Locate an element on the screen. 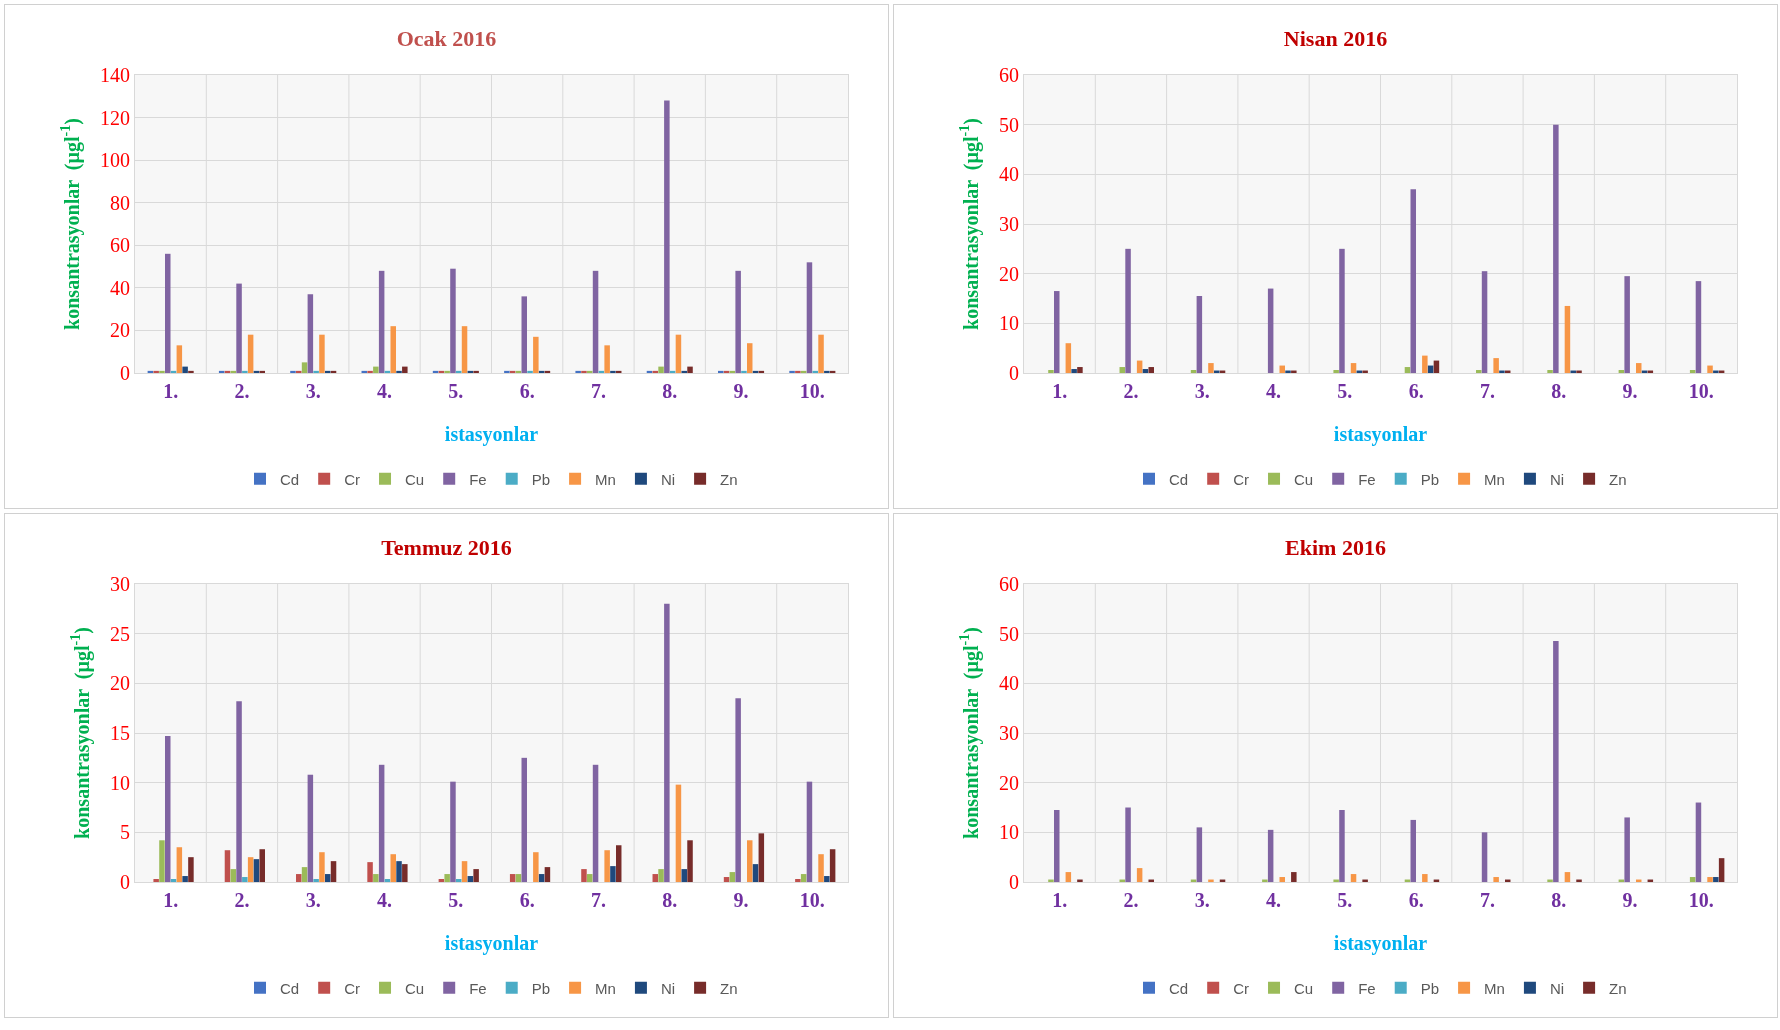 This screenshot has width=1780, height=1030. legend-label: Cr is located at coordinates (1241, 479).